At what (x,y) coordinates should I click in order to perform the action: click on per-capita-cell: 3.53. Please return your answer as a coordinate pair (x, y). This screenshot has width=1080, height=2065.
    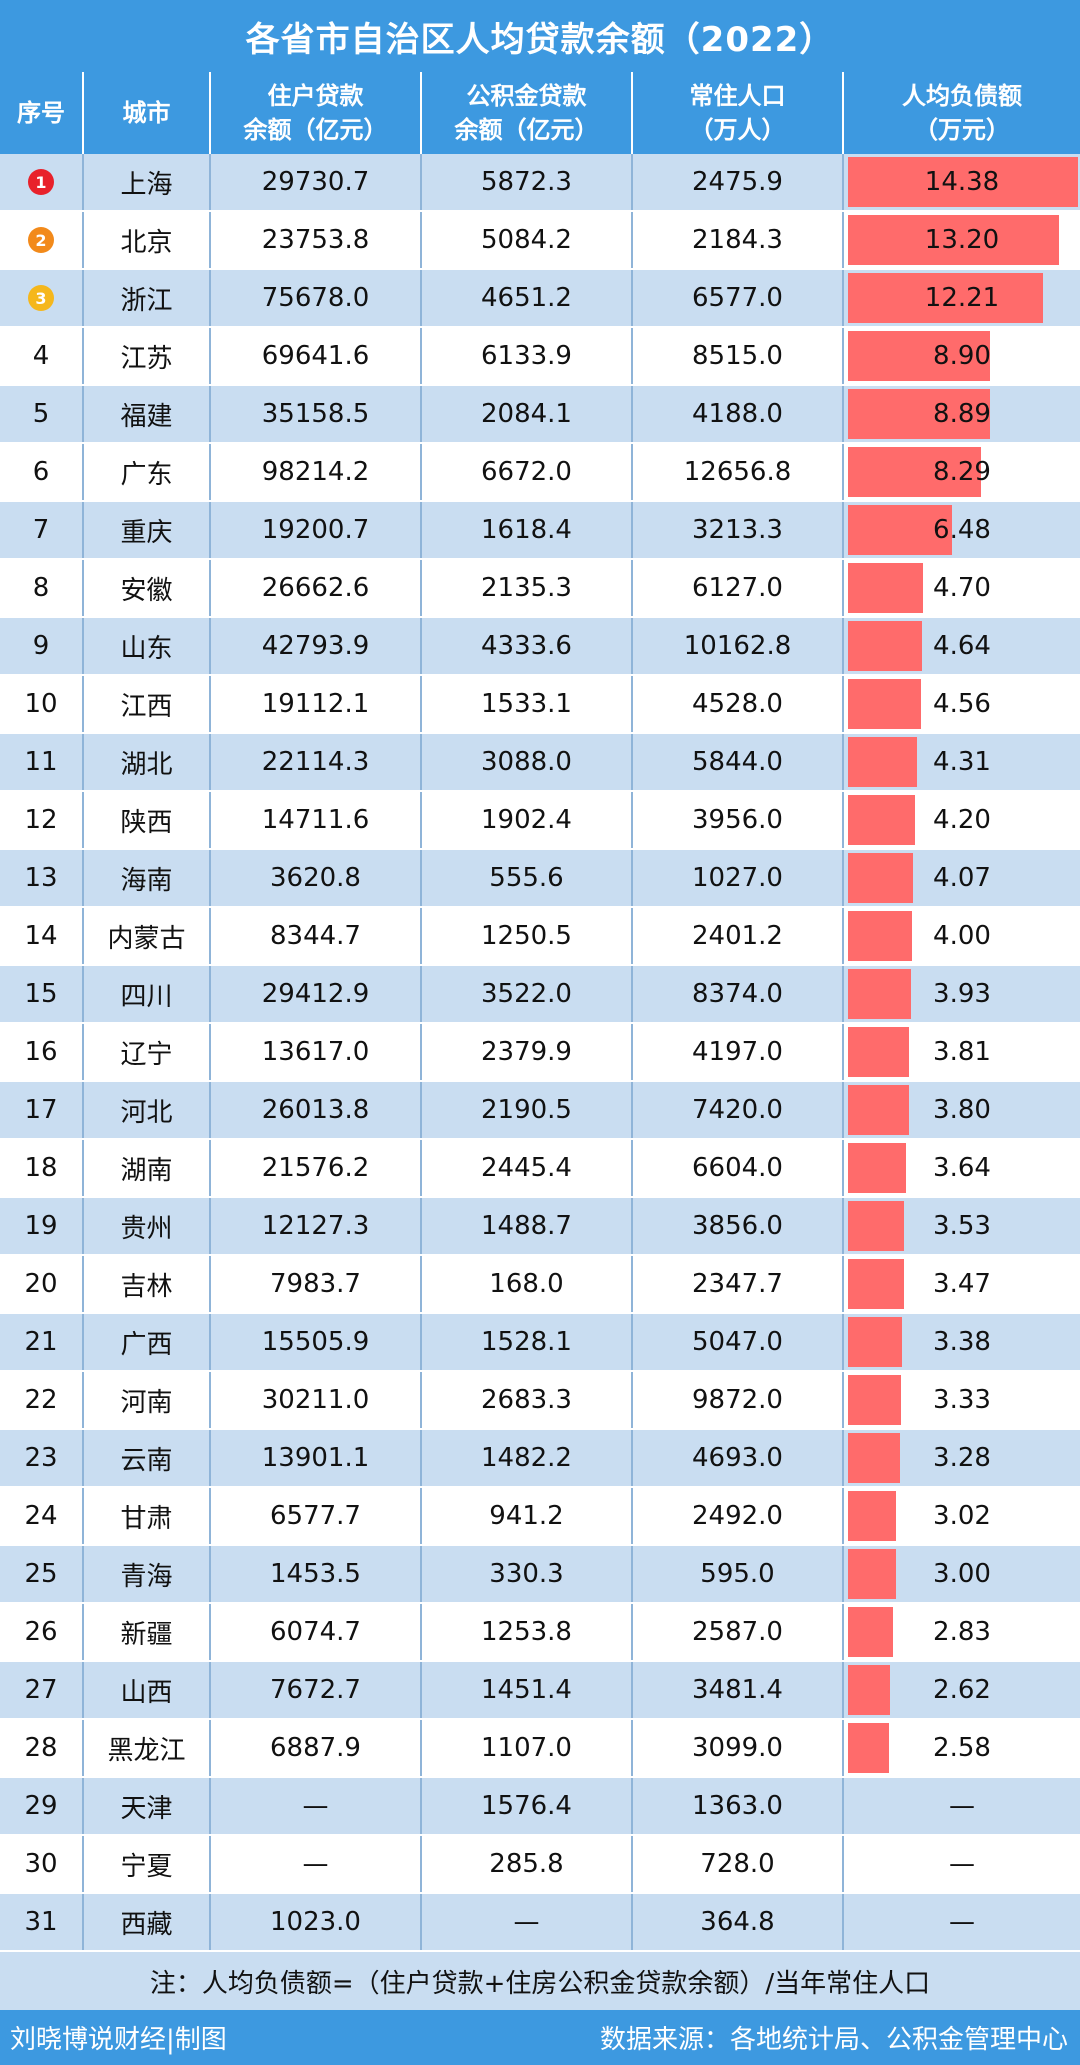
    Looking at the image, I should click on (962, 1226).